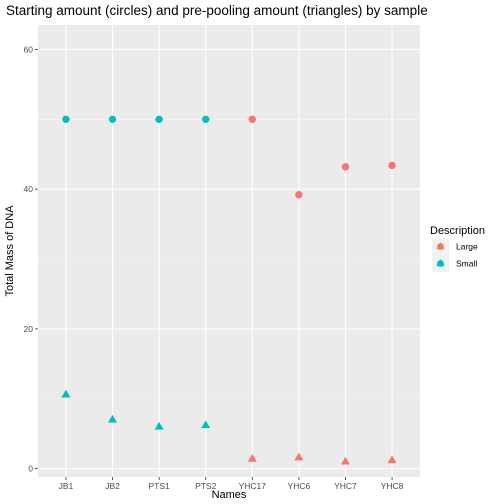 The image size is (504, 504). What do you see at coordinates (231, 484) in the screenshot?
I see `x-axis: JB1 JB2 PTS1 PTS2 YHC17 YHC6 YHC7 YHC8` at bounding box center [231, 484].